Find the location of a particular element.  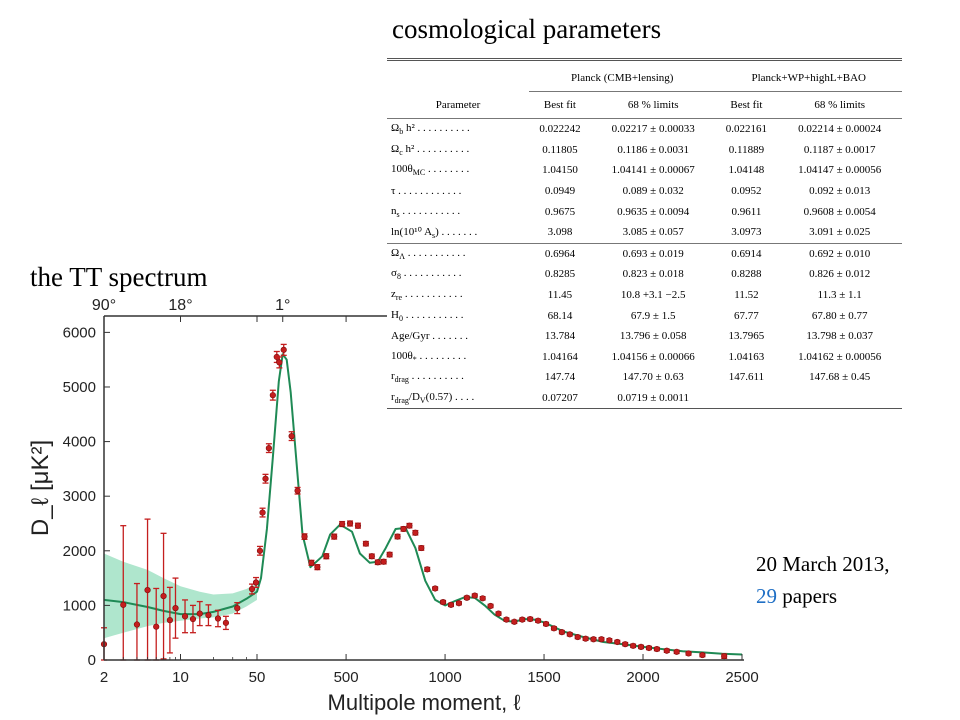

value-cell: 13.7965 is located at coordinates (746, 336).